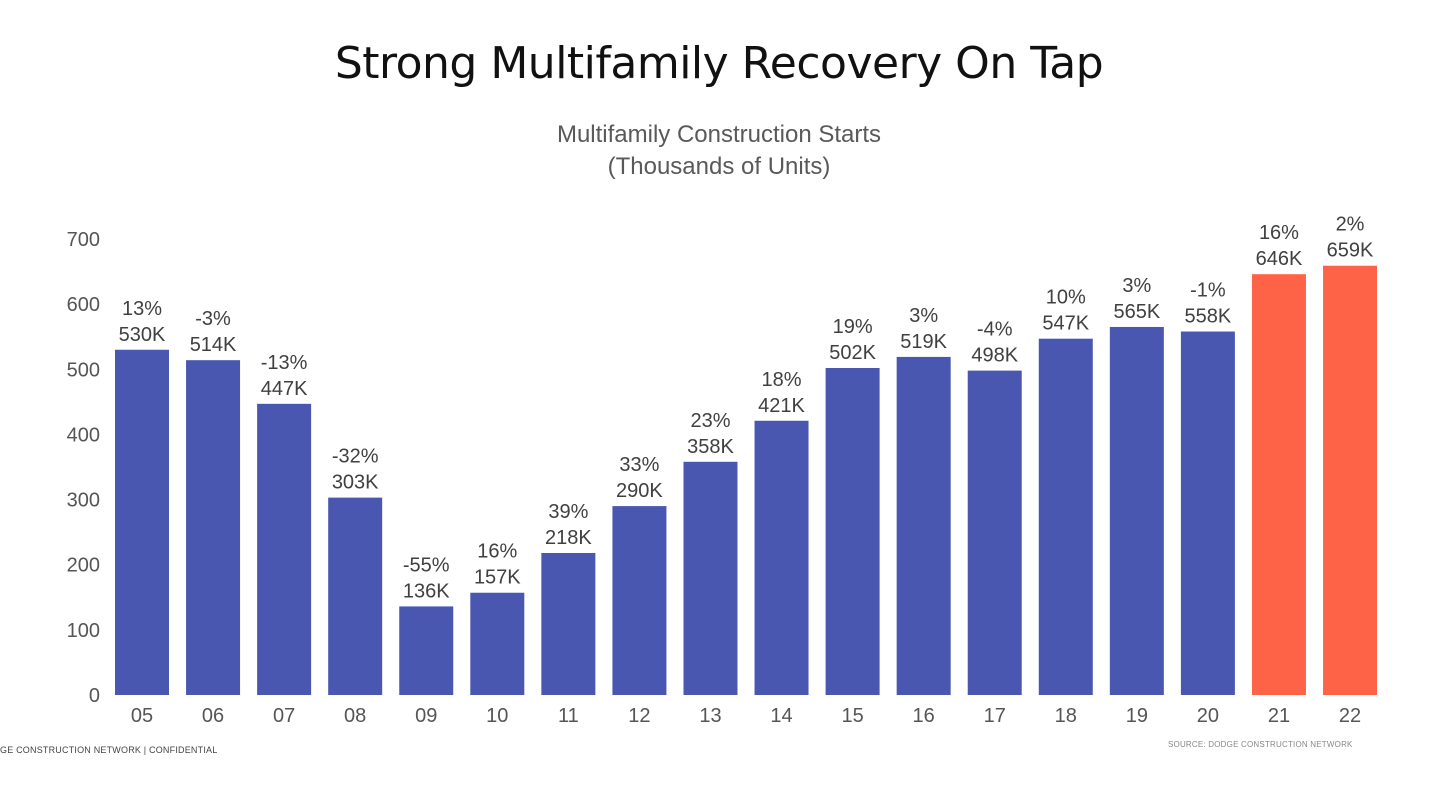  What do you see at coordinates (83, 240) in the screenshot?
I see `y-tick-label: 700` at bounding box center [83, 240].